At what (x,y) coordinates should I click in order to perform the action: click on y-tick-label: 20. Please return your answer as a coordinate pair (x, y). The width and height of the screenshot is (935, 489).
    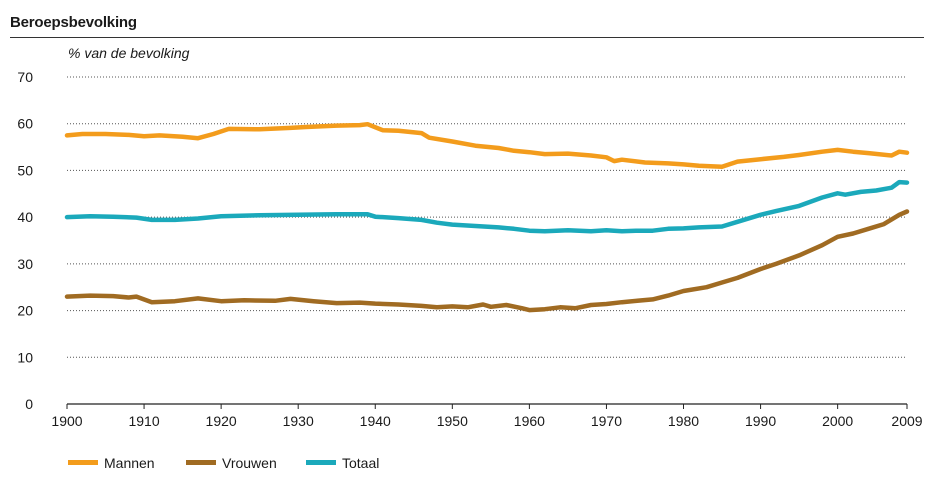
    Looking at the image, I should click on (25, 311).